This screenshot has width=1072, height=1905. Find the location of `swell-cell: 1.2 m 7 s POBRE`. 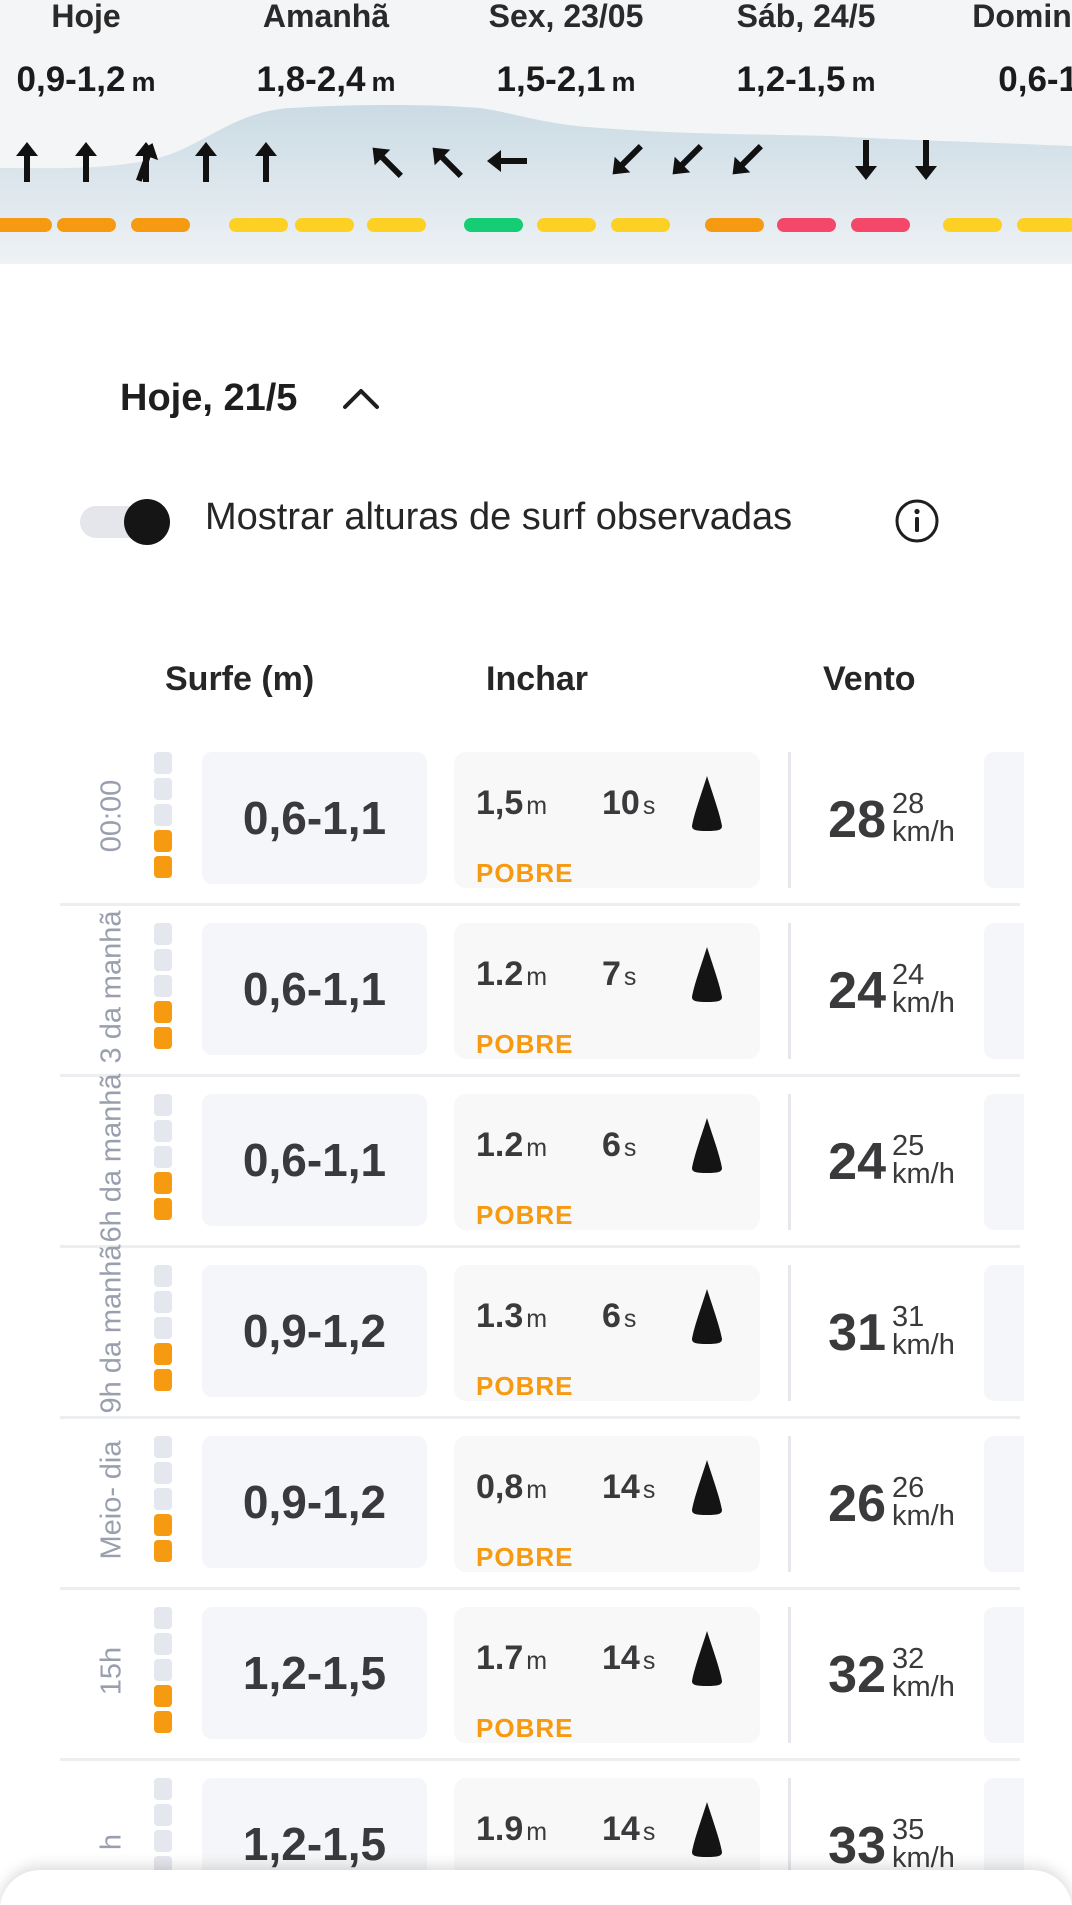

swell-cell: 1.2 m 7 s POBRE is located at coordinates (607, 991).